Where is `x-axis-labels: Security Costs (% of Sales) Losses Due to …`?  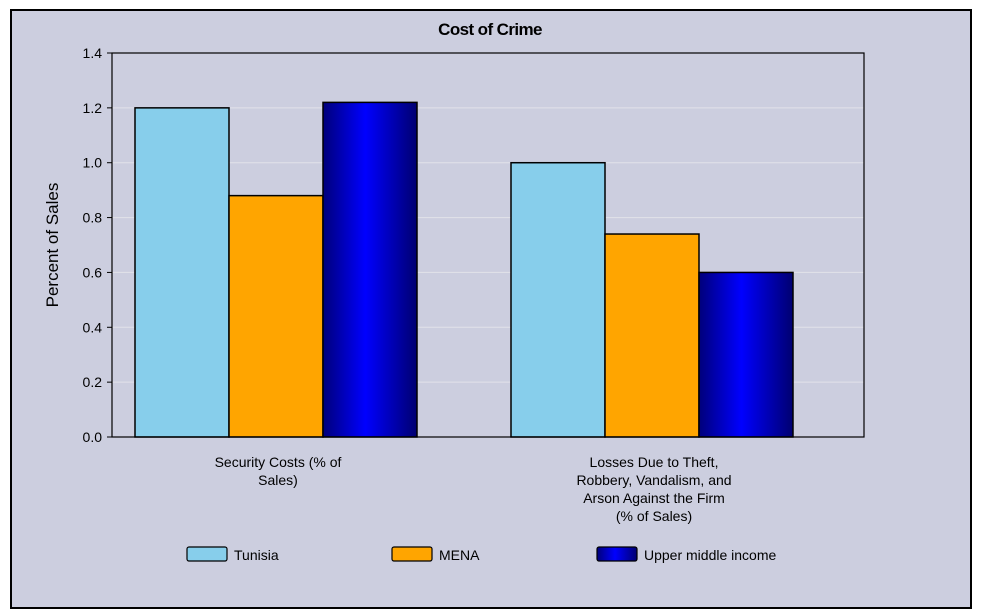 x-axis-labels: Security Costs (% of Sales) Losses Due to … is located at coordinates (473, 489).